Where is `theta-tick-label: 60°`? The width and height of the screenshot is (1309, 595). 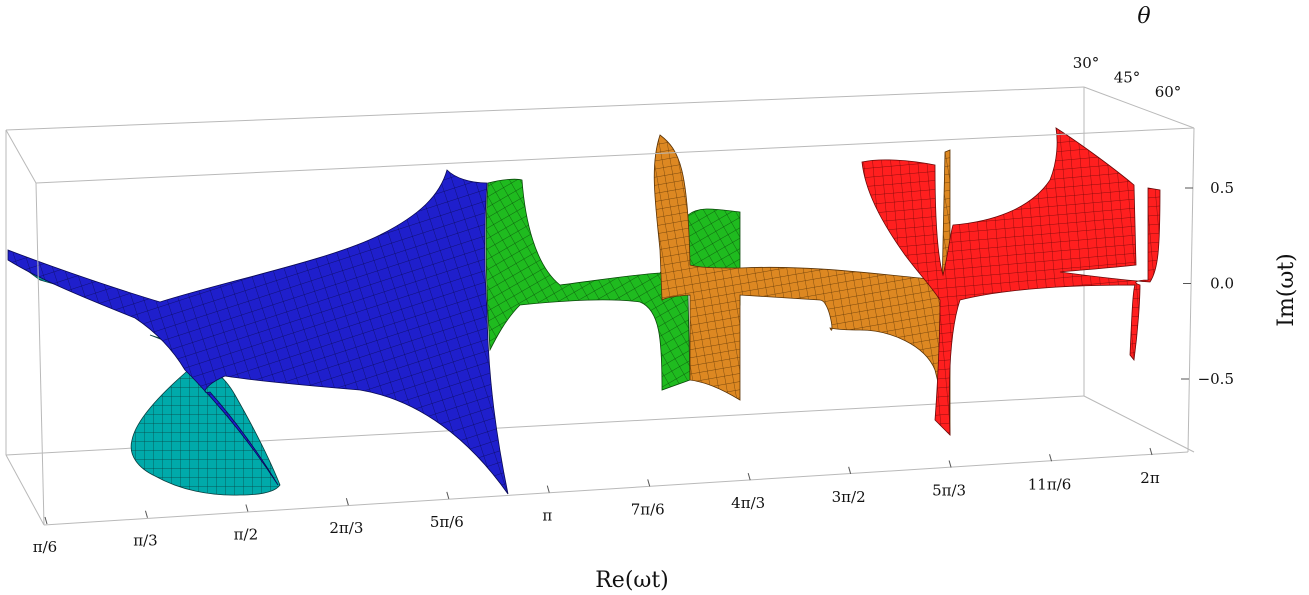
theta-tick-label: 60° is located at coordinates (1168, 92).